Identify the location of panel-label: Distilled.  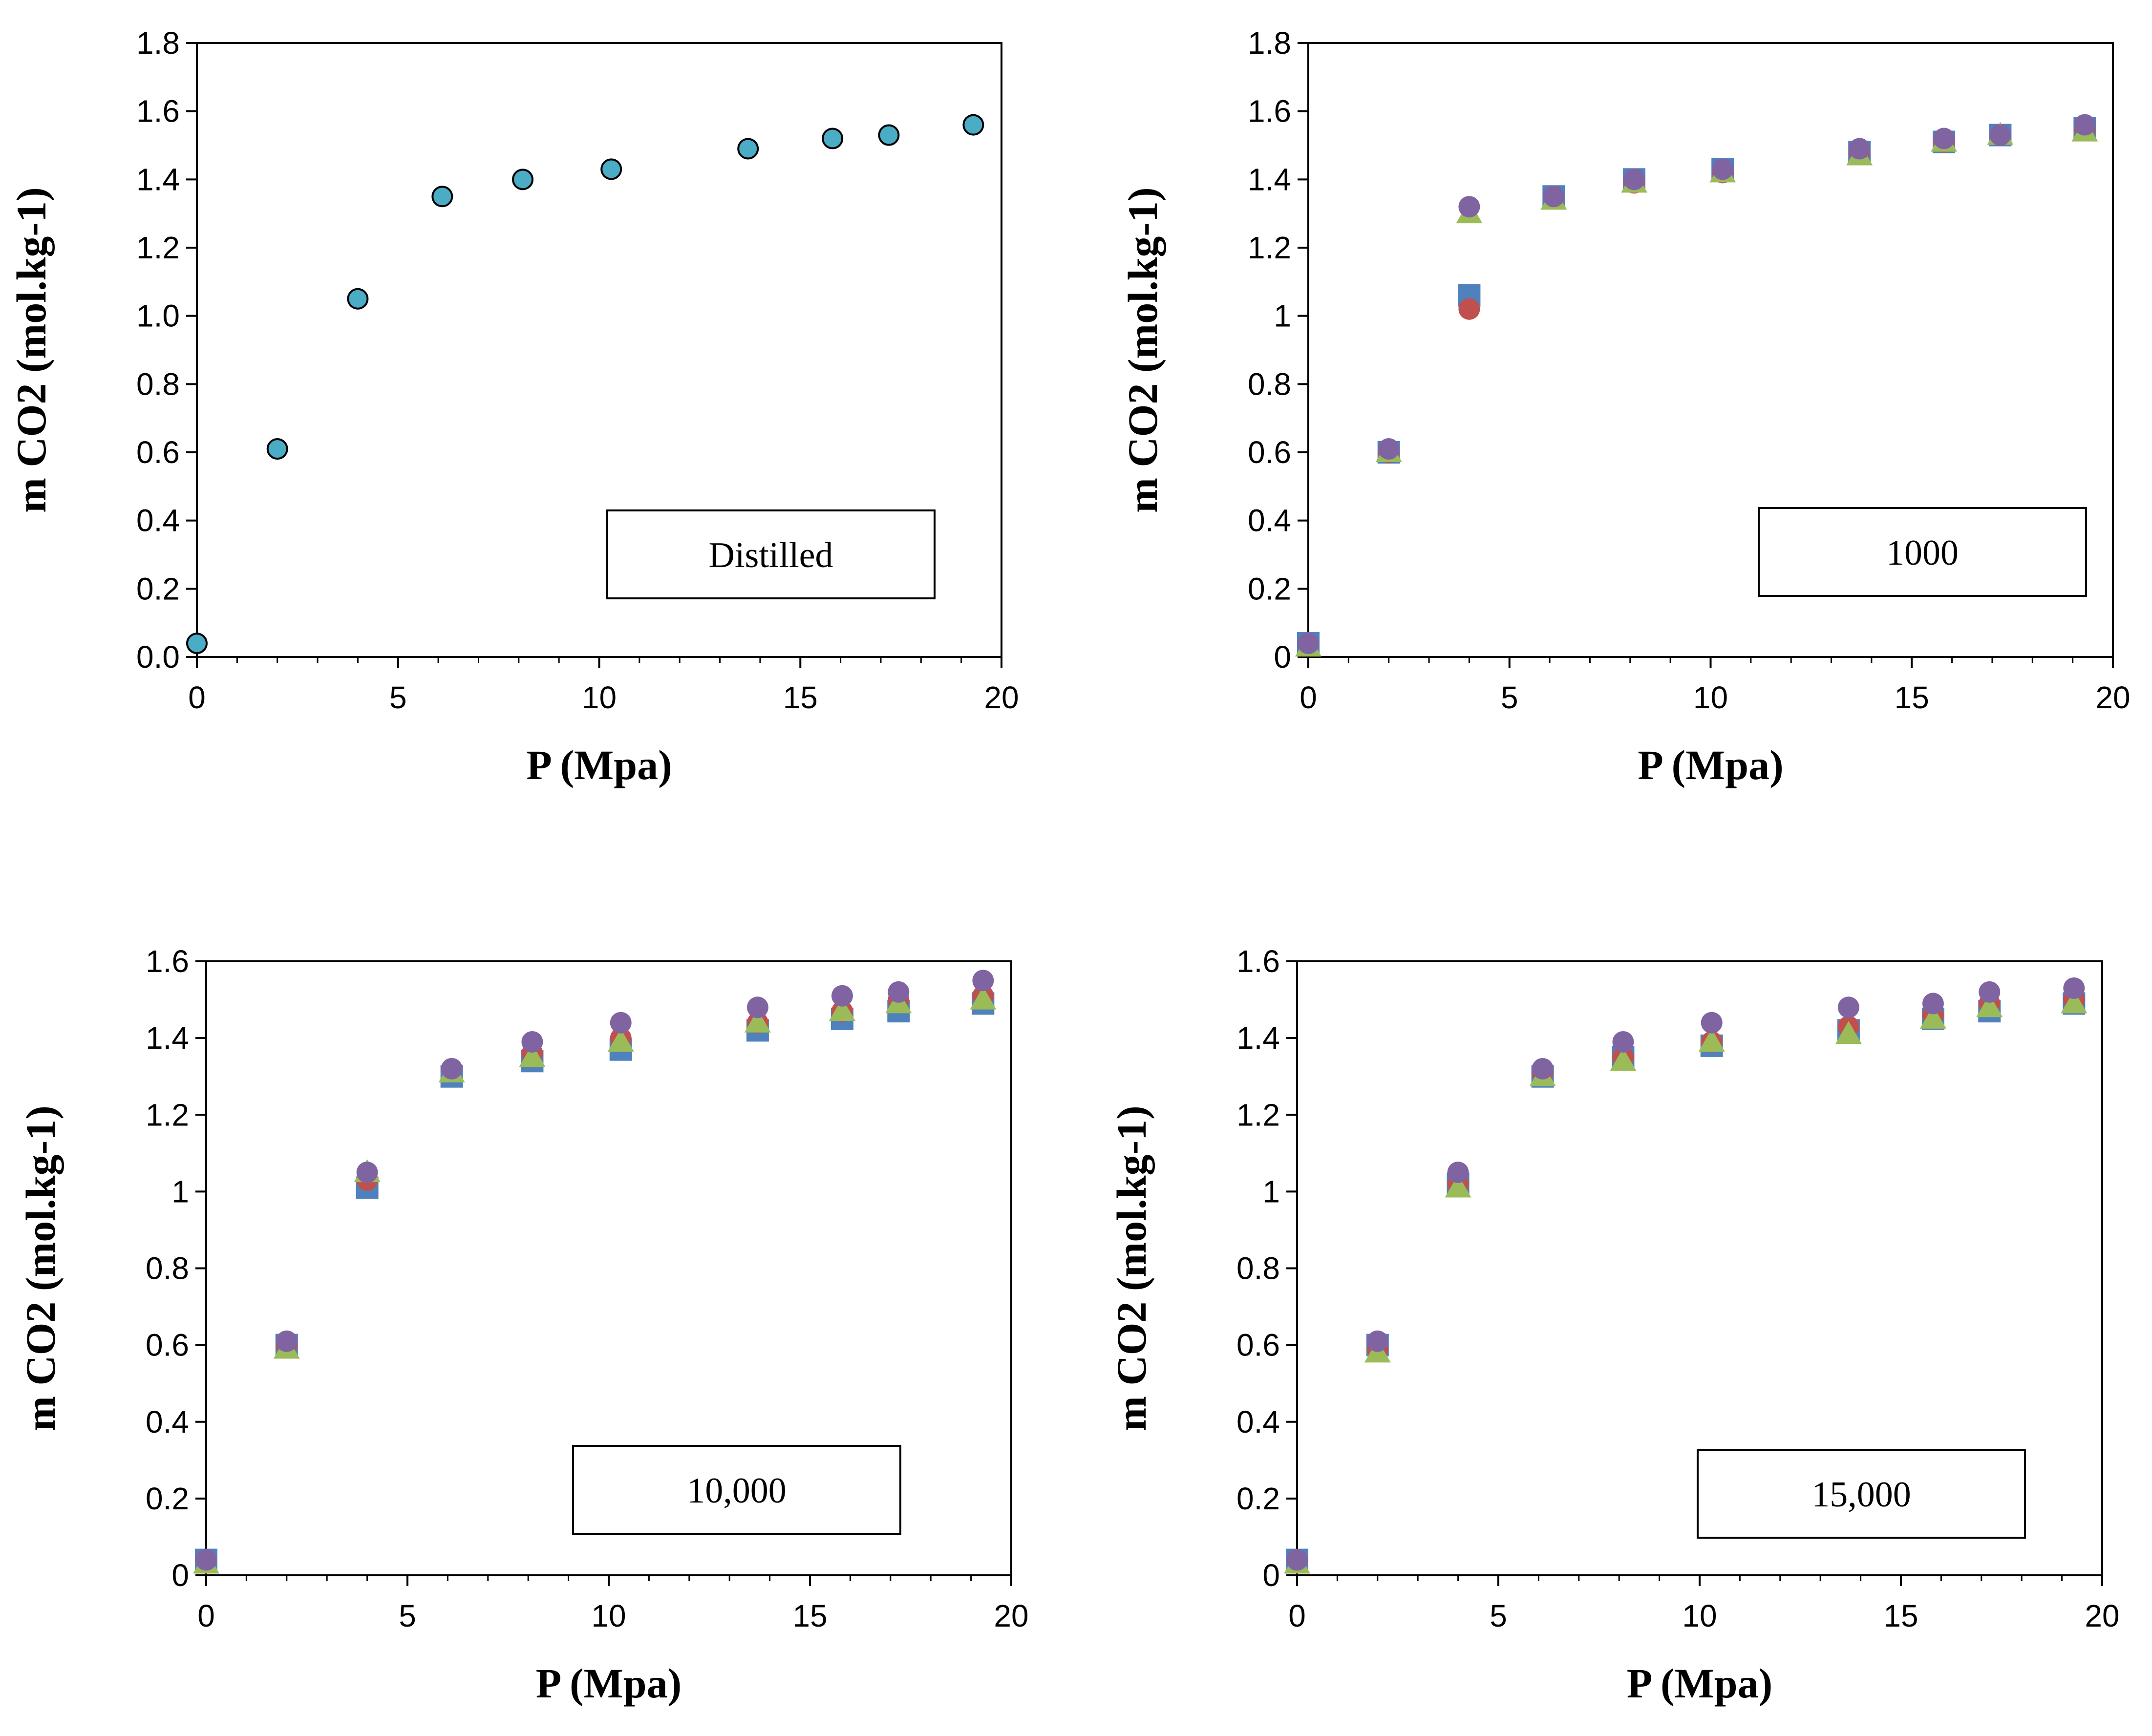
(771, 555).